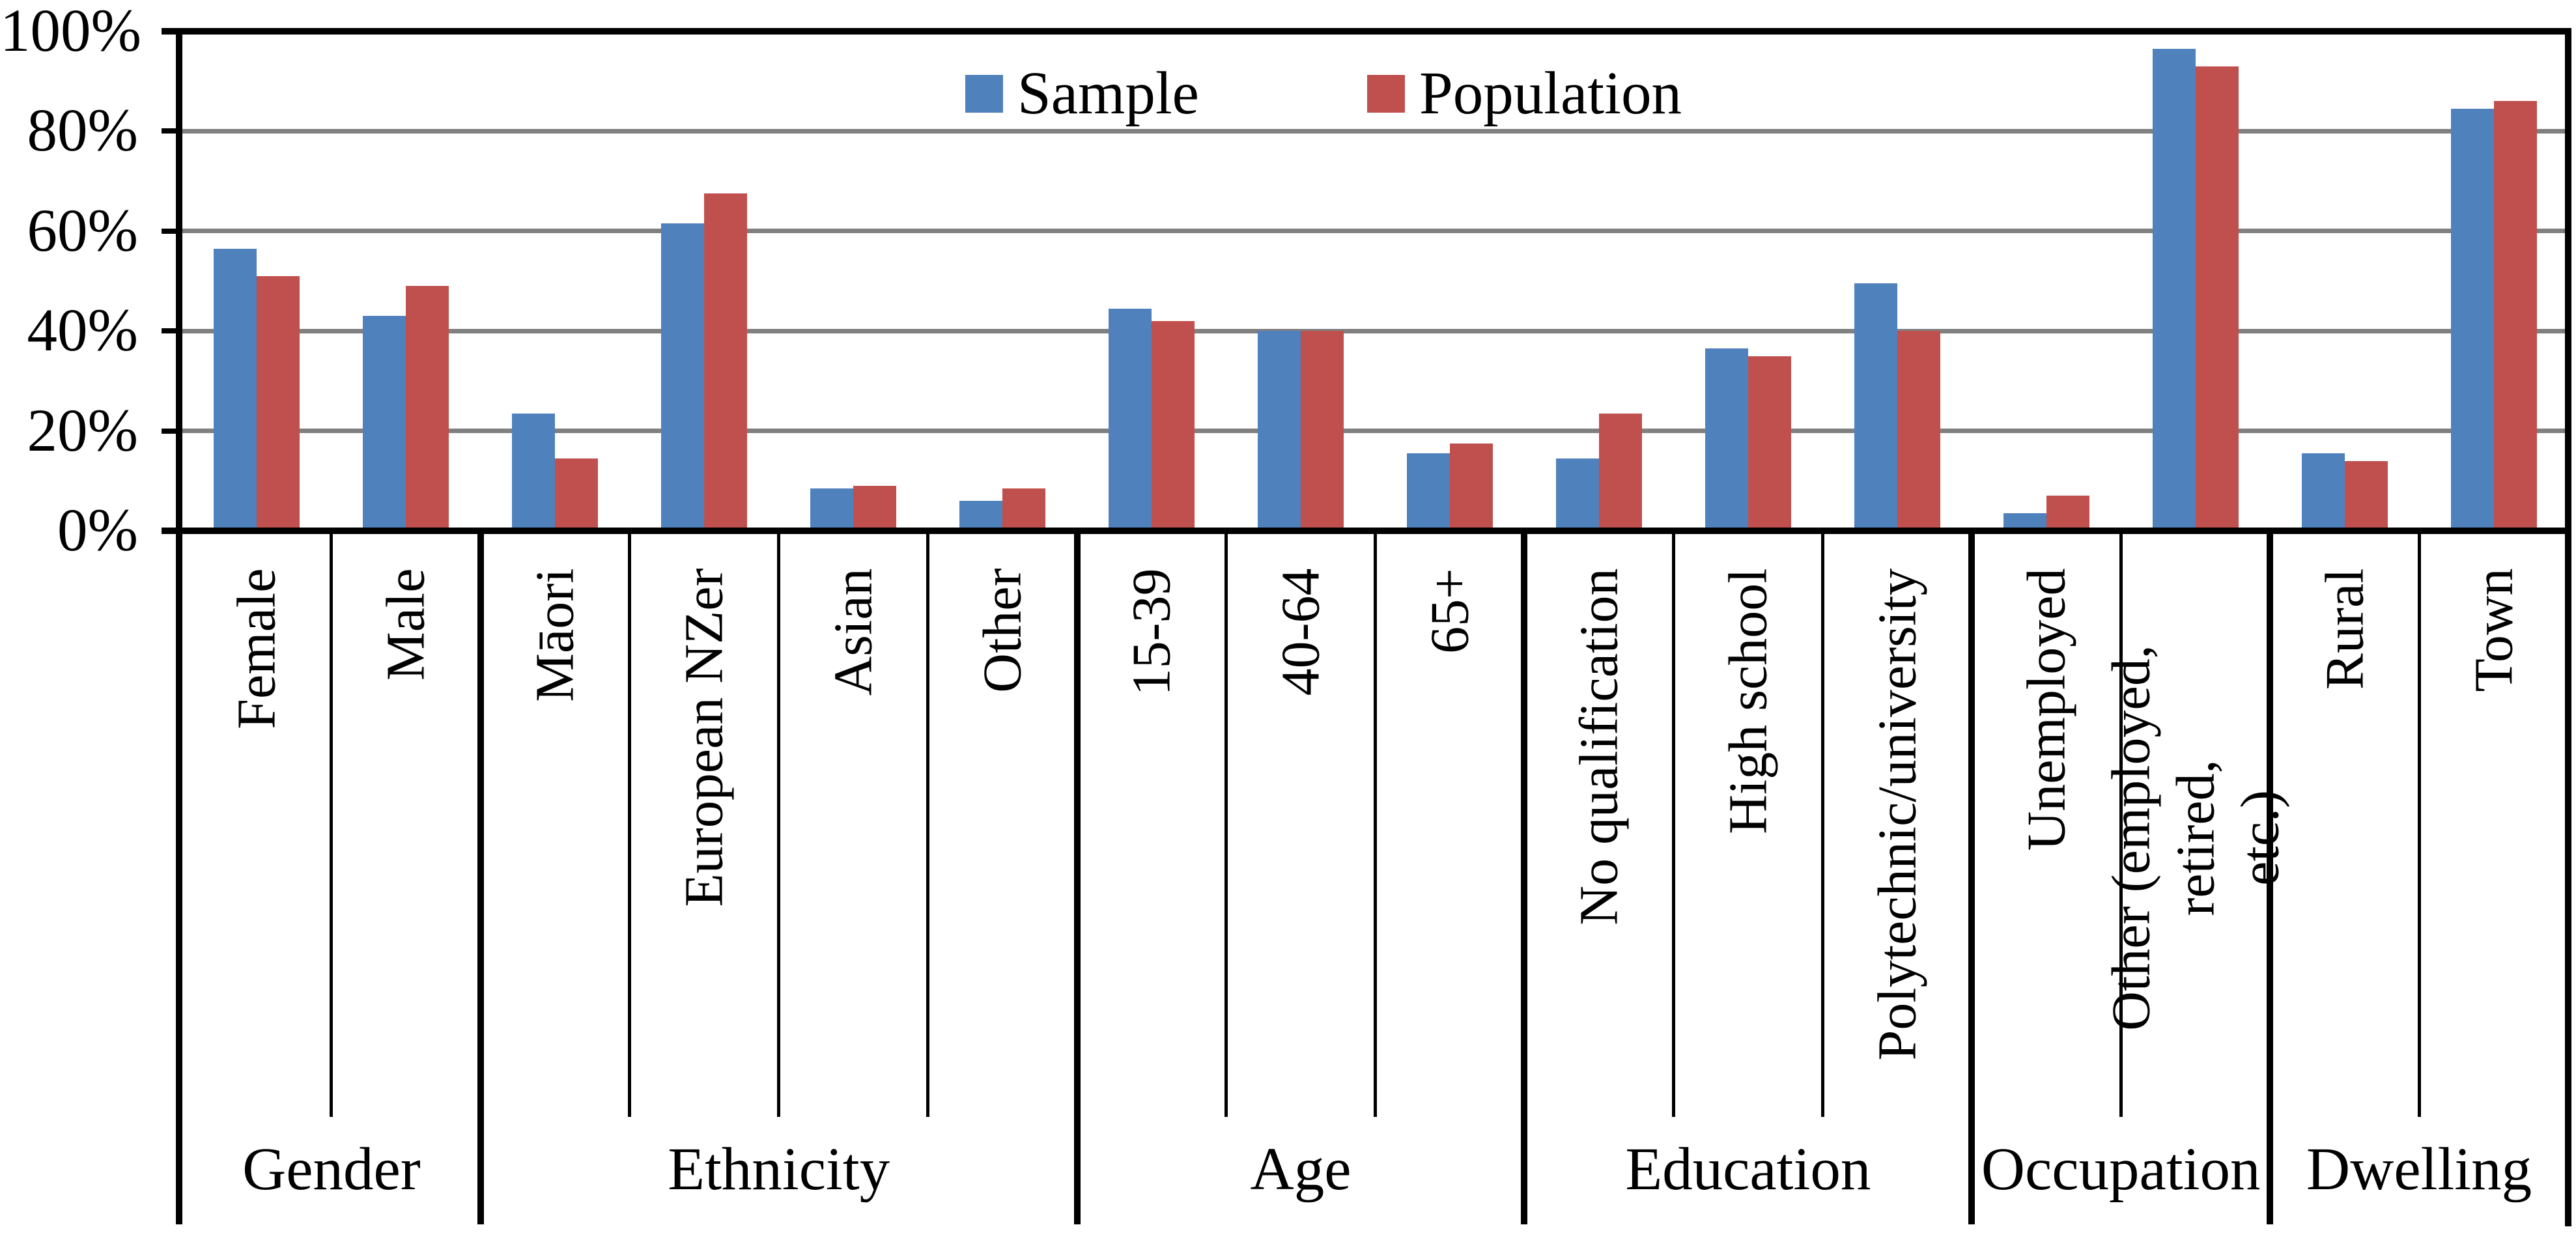 The image size is (2576, 1240). I want to click on y-axis-line, so click(179, 281).